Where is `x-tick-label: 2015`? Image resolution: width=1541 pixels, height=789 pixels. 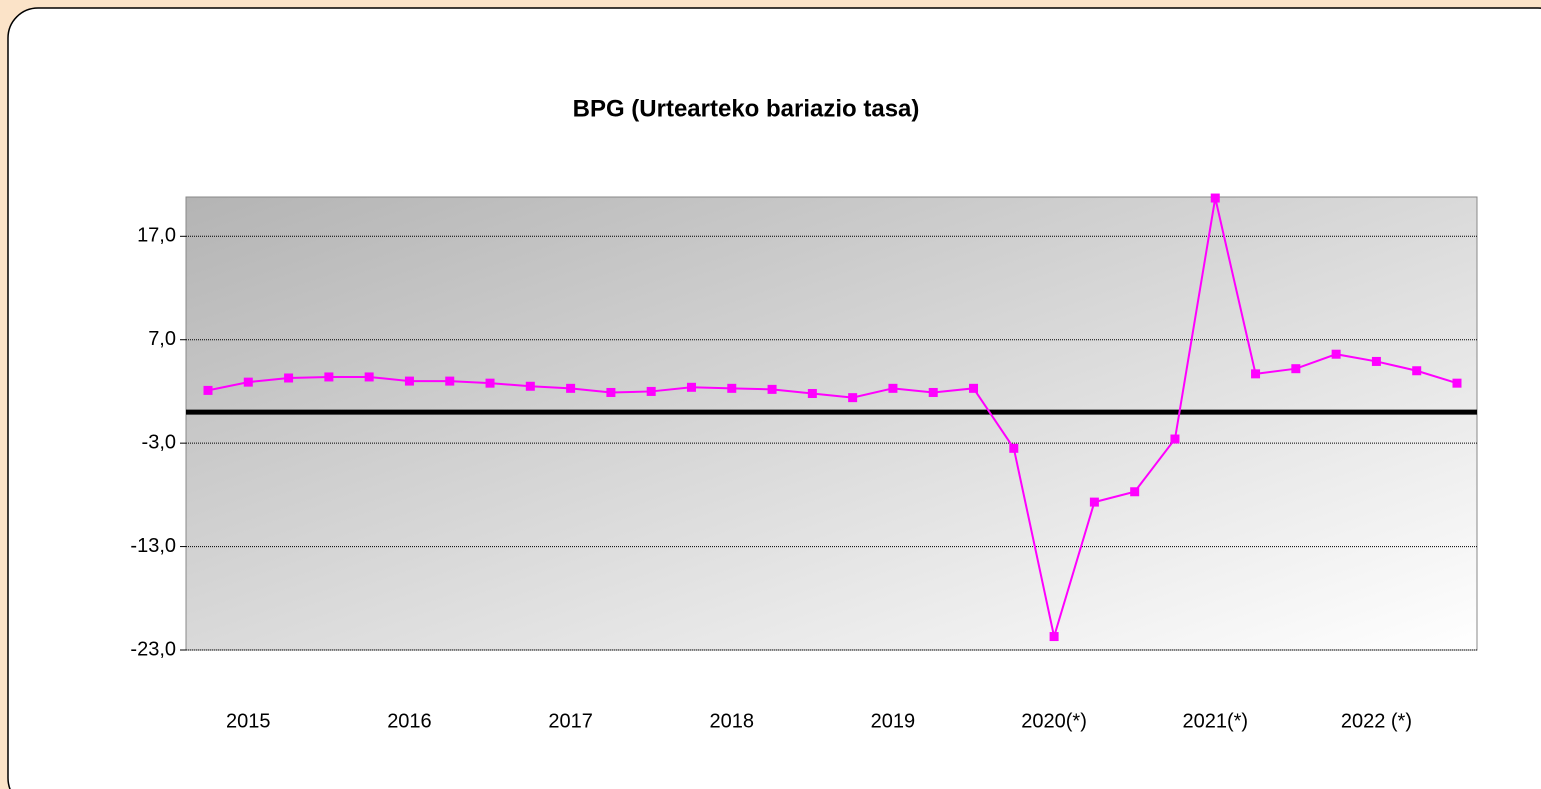 x-tick-label: 2015 is located at coordinates (248, 721).